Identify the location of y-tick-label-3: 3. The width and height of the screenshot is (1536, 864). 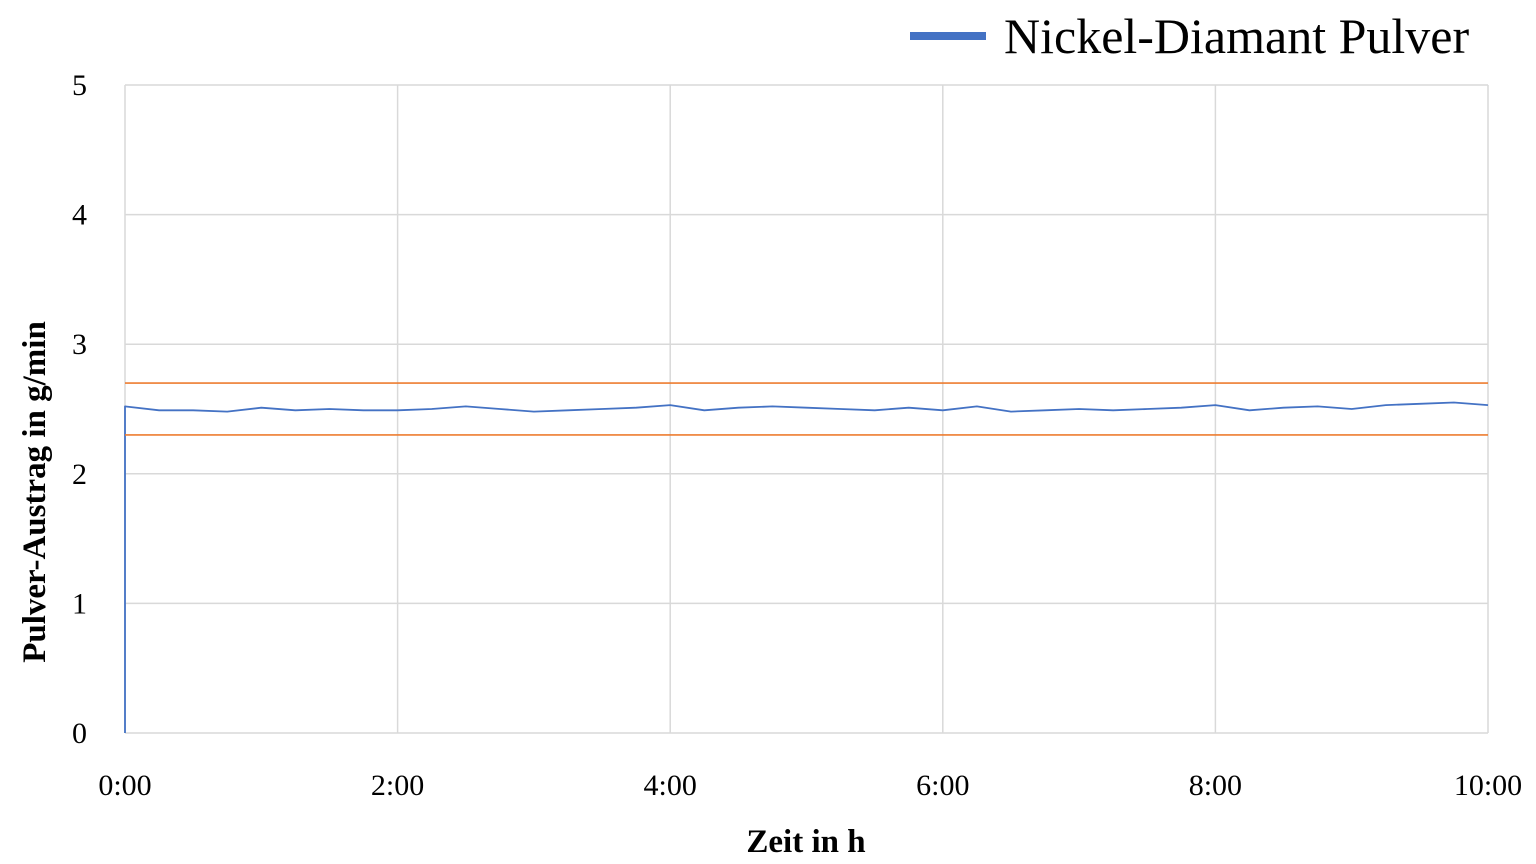
(79, 344).